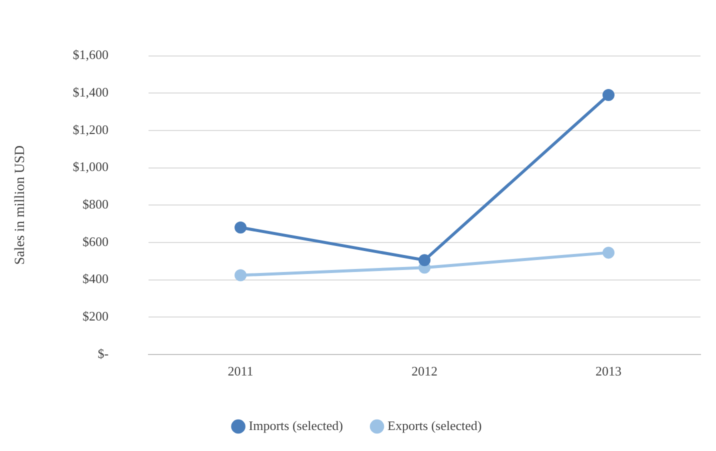 Image resolution: width=716 pixels, height=451 pixels. Describe the element at coordinates (609, 371) in the screenshot. I see `x-tick-label: 2013` at that location.